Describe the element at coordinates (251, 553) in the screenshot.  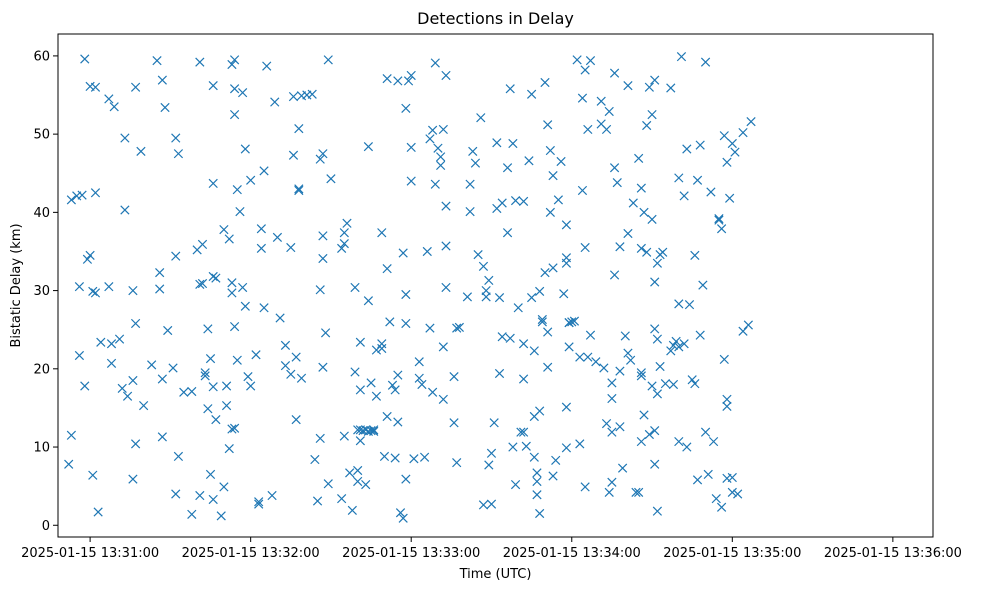
I see `x-tick-label: 2025-01-15 13:32:00` at that location.